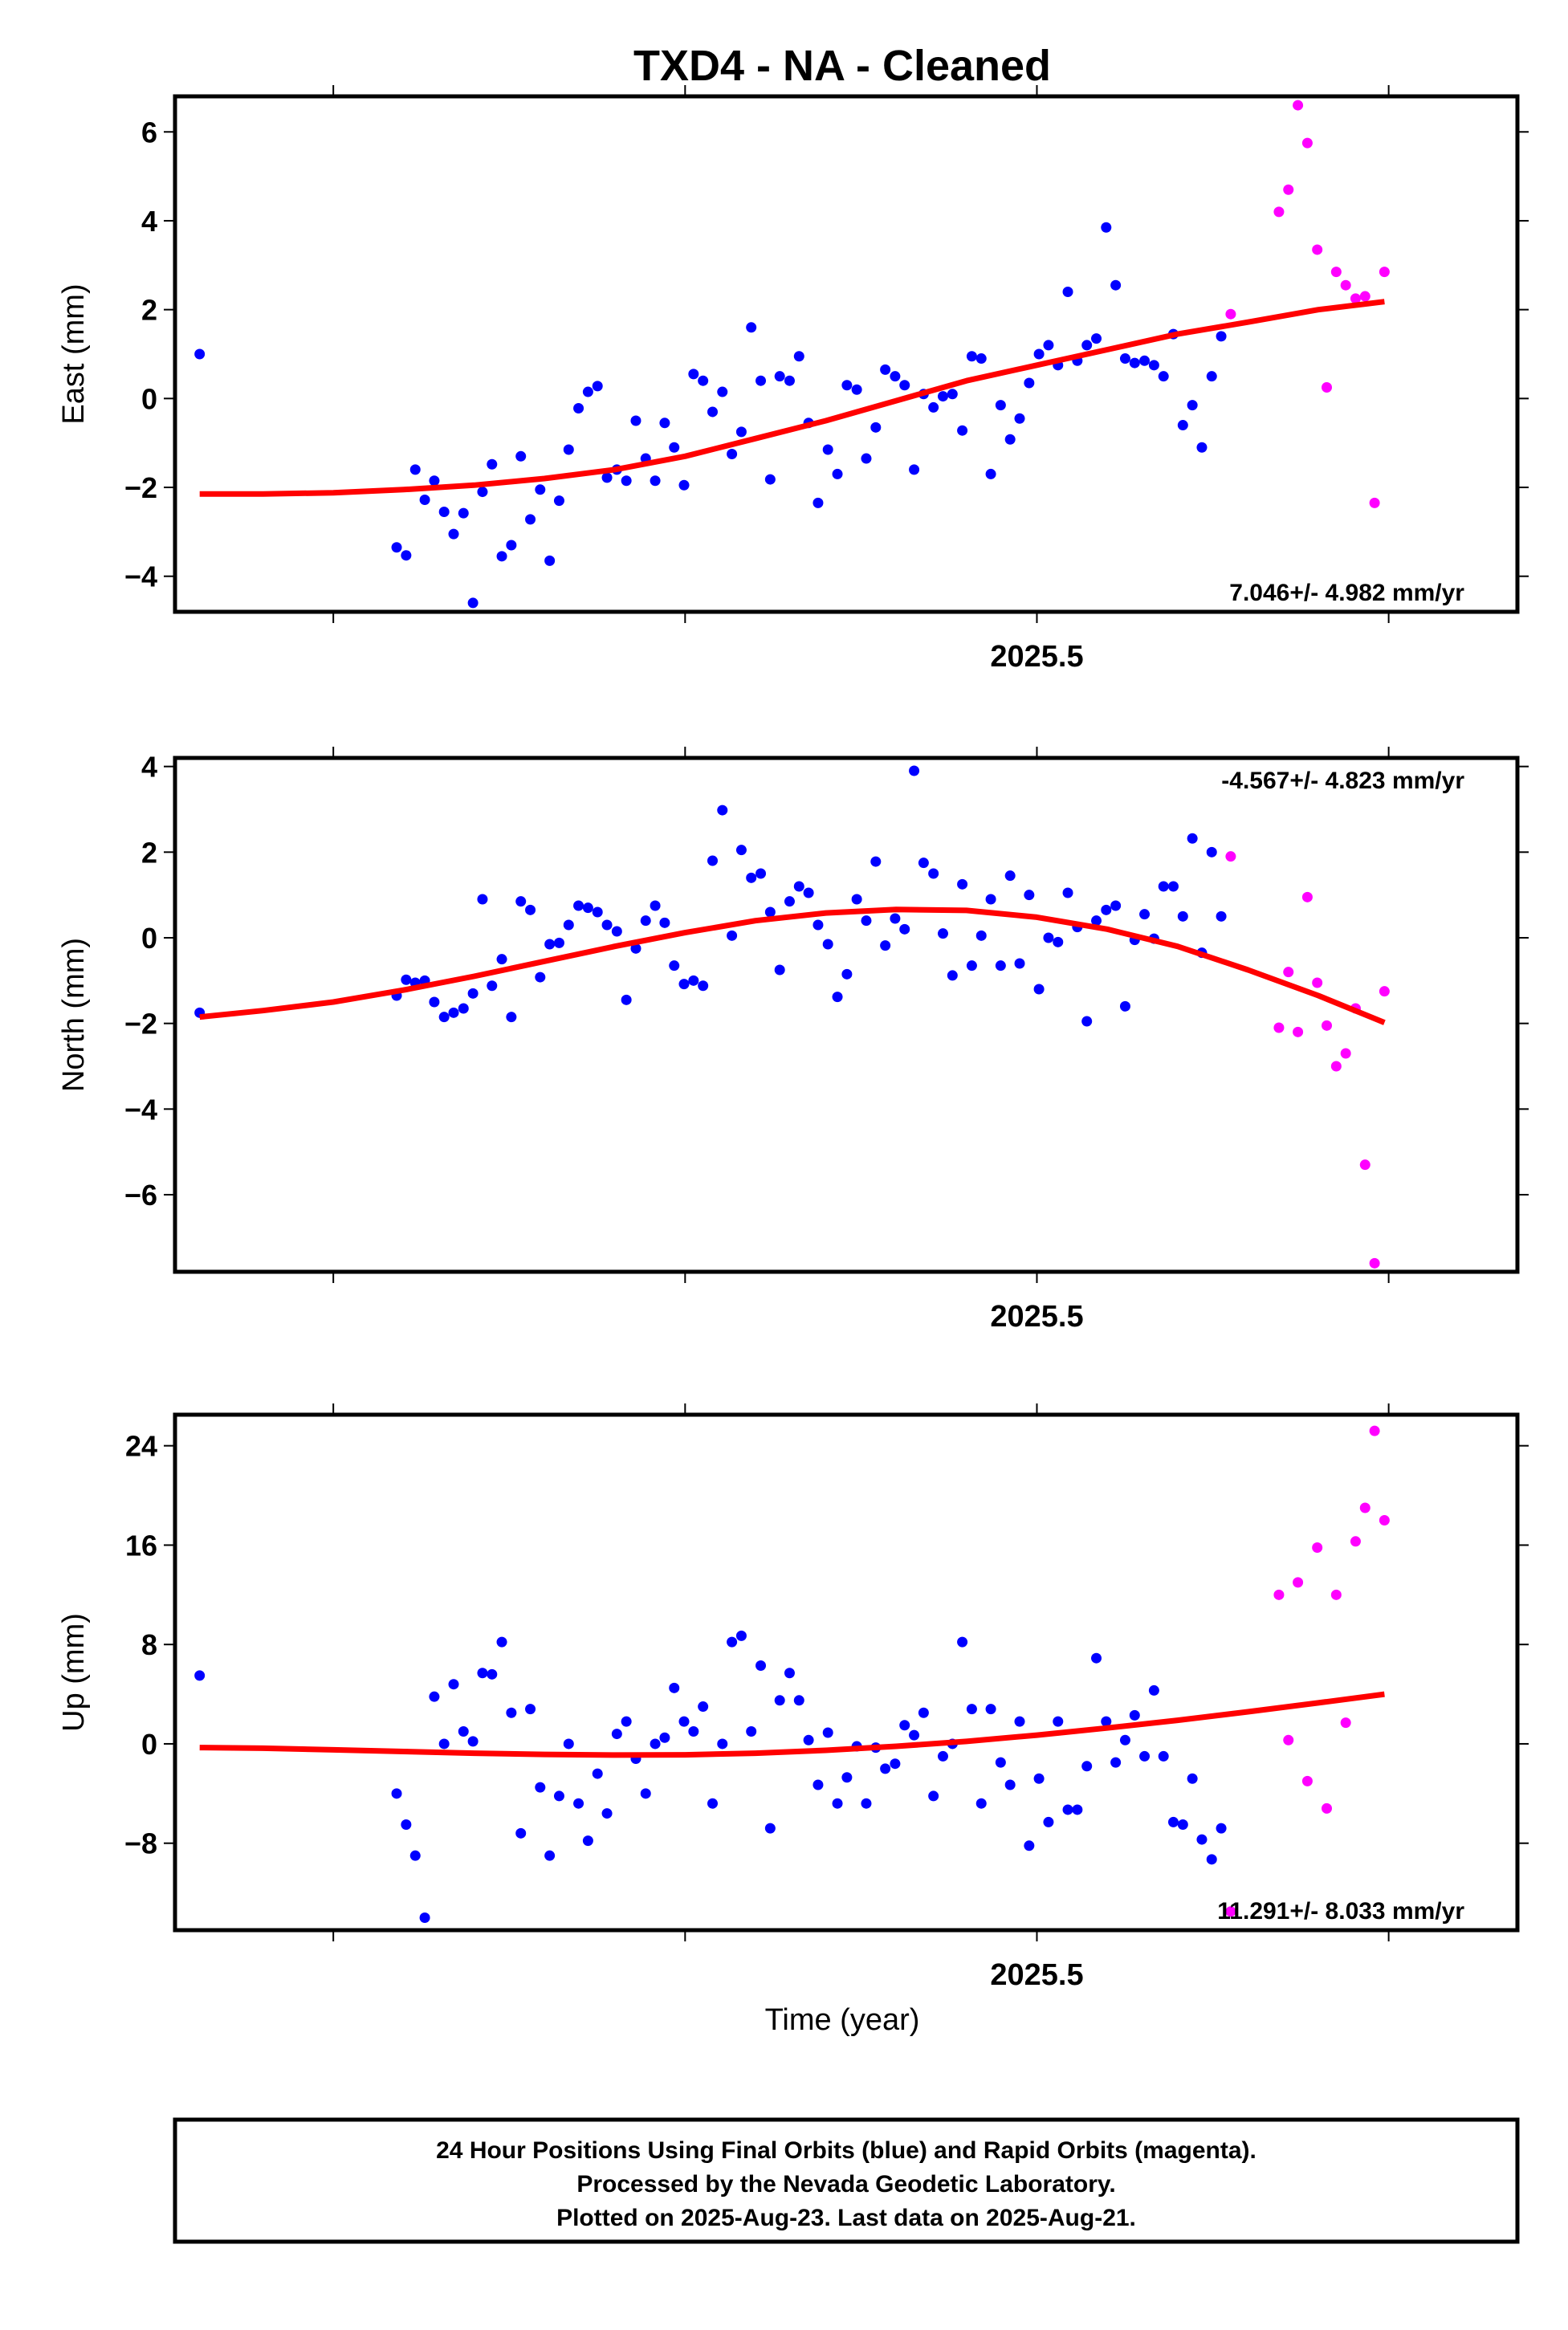 Image resolution: width=1568 pixels, height=2330 pixels. Describe the element at coordinates (792, 965) in the screenshot. I see `fit-curve` at that location.